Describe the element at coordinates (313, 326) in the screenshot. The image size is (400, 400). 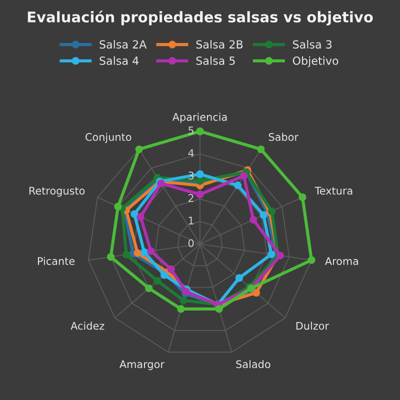
I see `spoke-label: Dulzor` at that location.